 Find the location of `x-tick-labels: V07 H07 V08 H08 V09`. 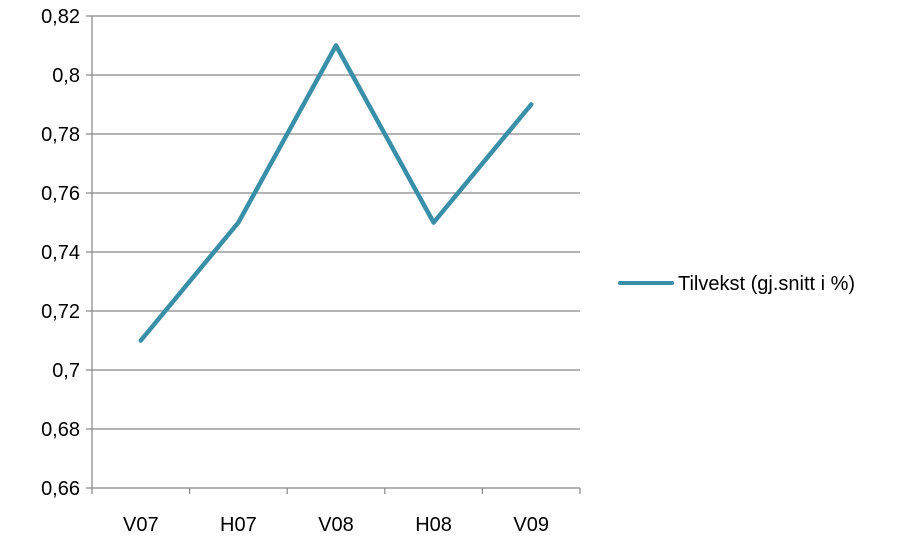

x-tick-labels: V07 H07 V08 H08 V09 is located at coordinates (336, 525).